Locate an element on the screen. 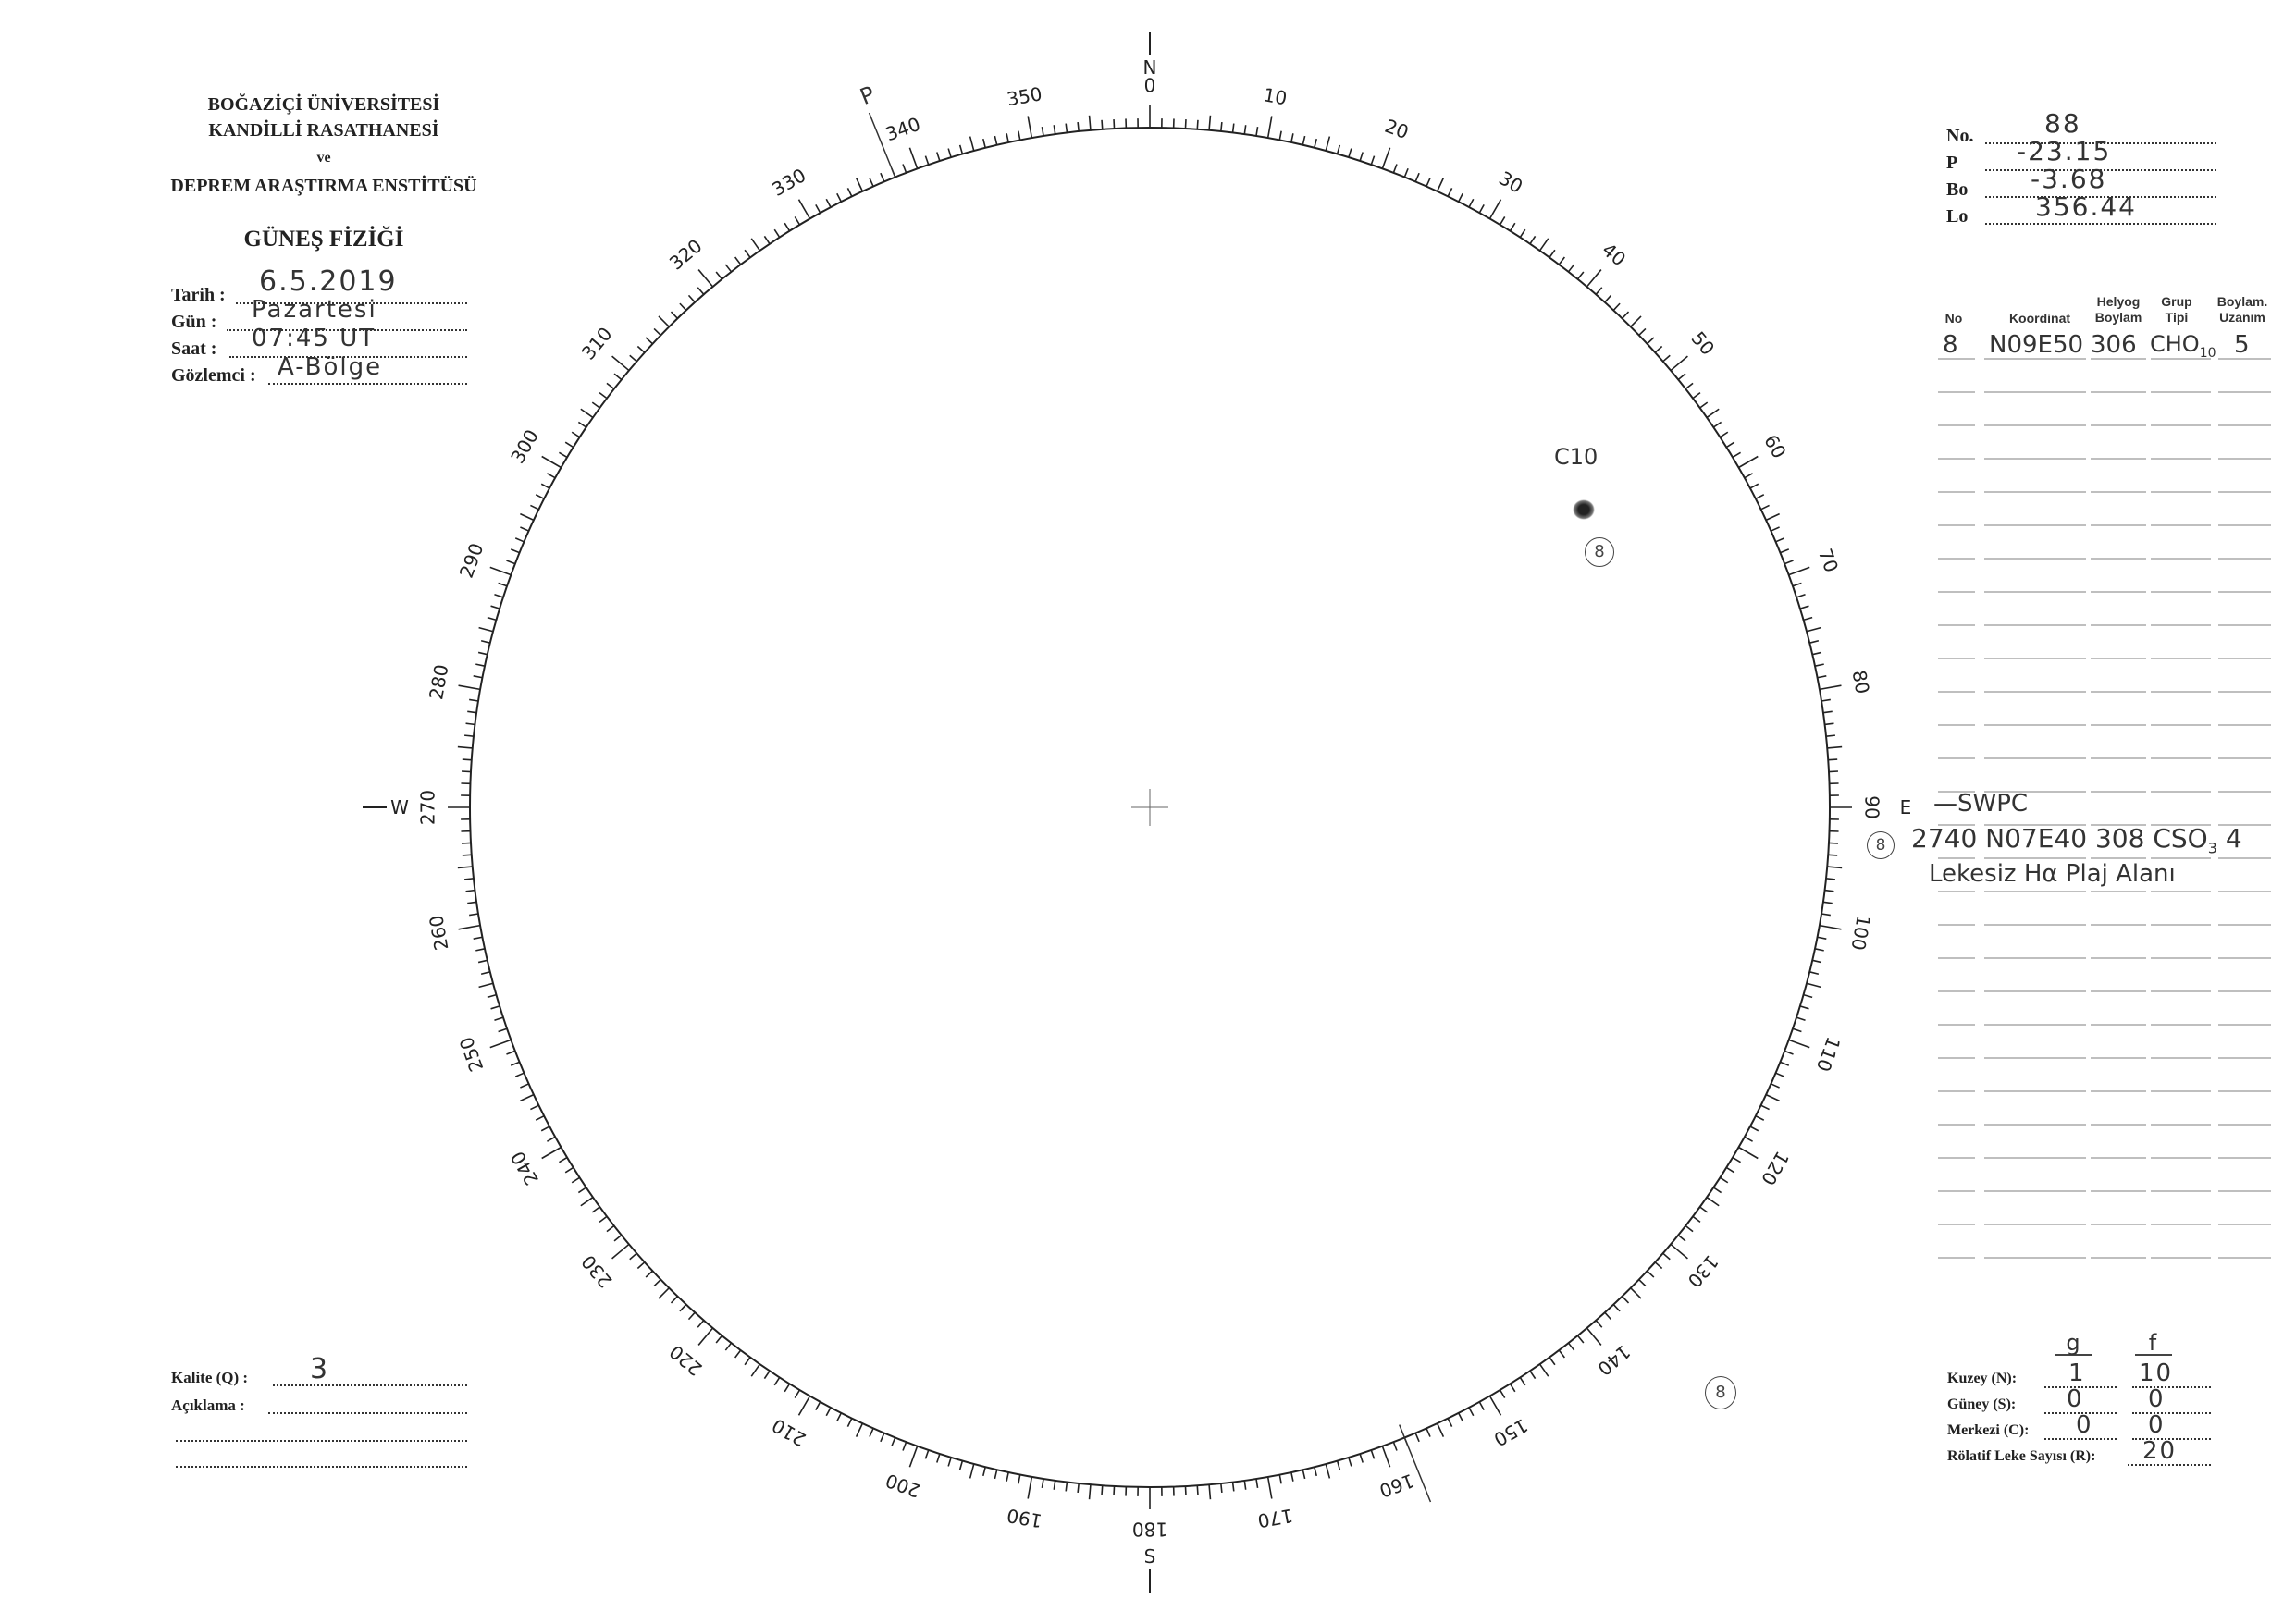 This screenshot has width=2296, height=1624. quality-value: 3 is located at coordinates (320, 1369).